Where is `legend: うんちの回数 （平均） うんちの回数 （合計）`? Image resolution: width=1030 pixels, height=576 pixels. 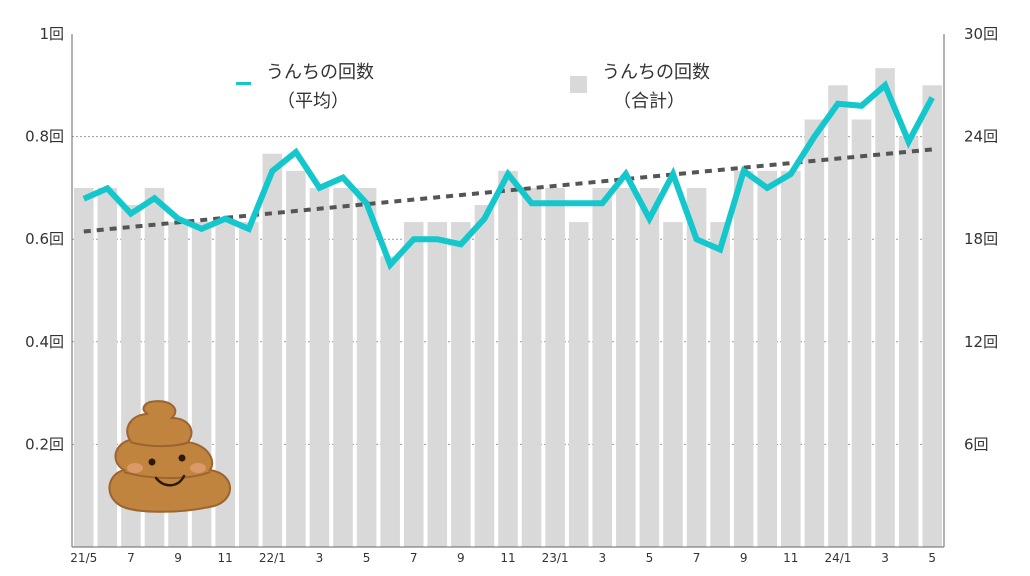 legend: うんちの回数 （平均） うんちの回数 （合計） is located at coordinates (473, 87).